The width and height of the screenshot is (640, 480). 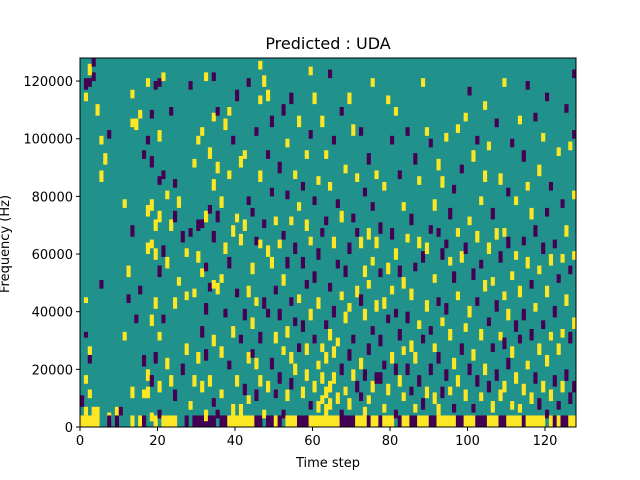 What do you see at coordinates (48, 82) in the screenshot?
I see `y-tick-label: 120000` at bounding box center [48, 82].